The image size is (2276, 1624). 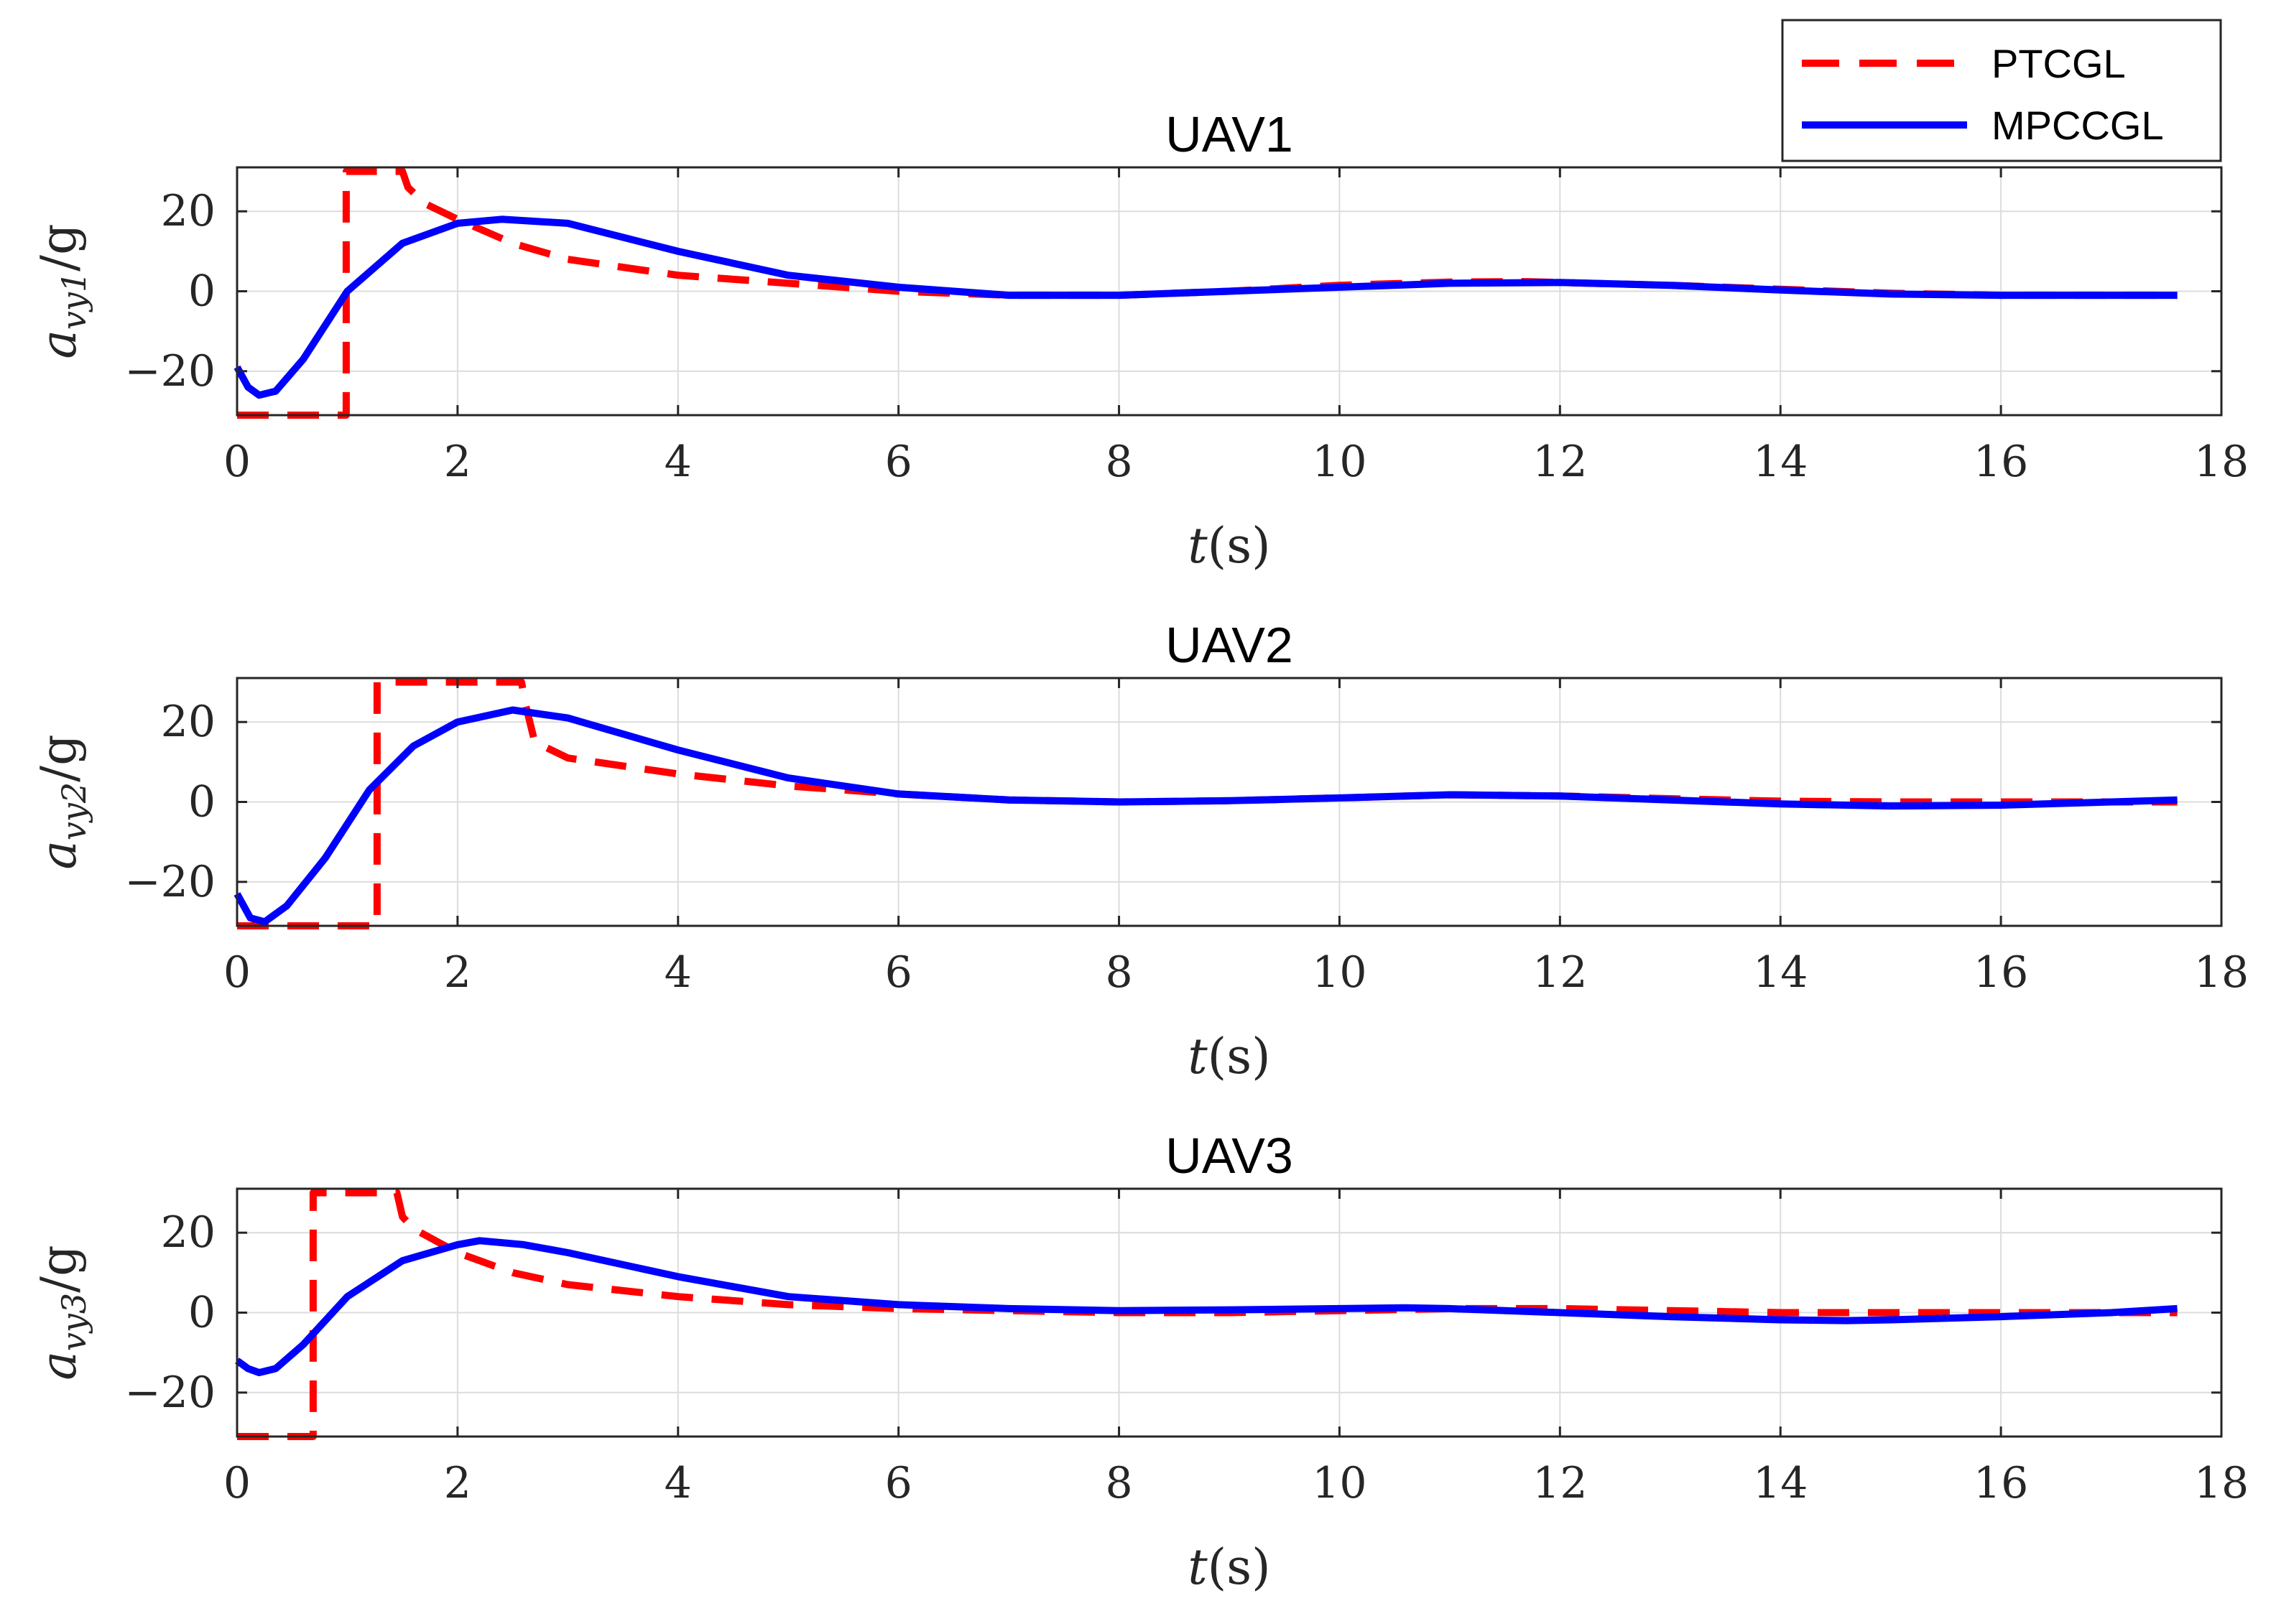 I want to click on y-axis-label-uav3: avy3/g, so click(x=62, y=1312).